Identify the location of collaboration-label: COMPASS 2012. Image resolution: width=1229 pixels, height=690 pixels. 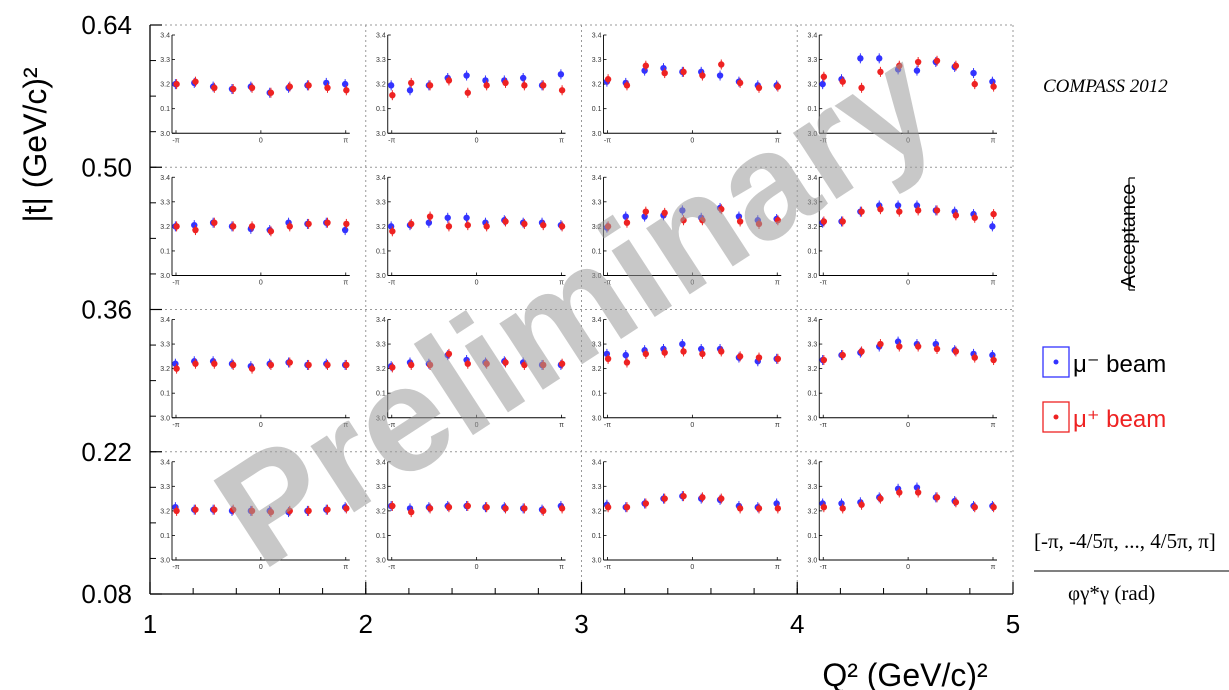
(1105, 86).